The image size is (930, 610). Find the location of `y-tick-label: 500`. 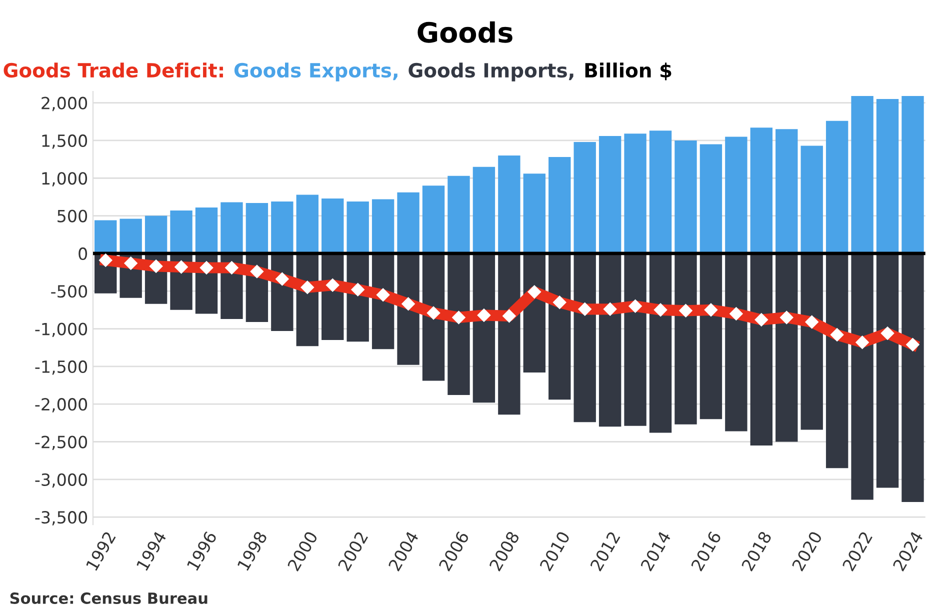

y-tick-label: 500 is located at coordinates (73, 216).